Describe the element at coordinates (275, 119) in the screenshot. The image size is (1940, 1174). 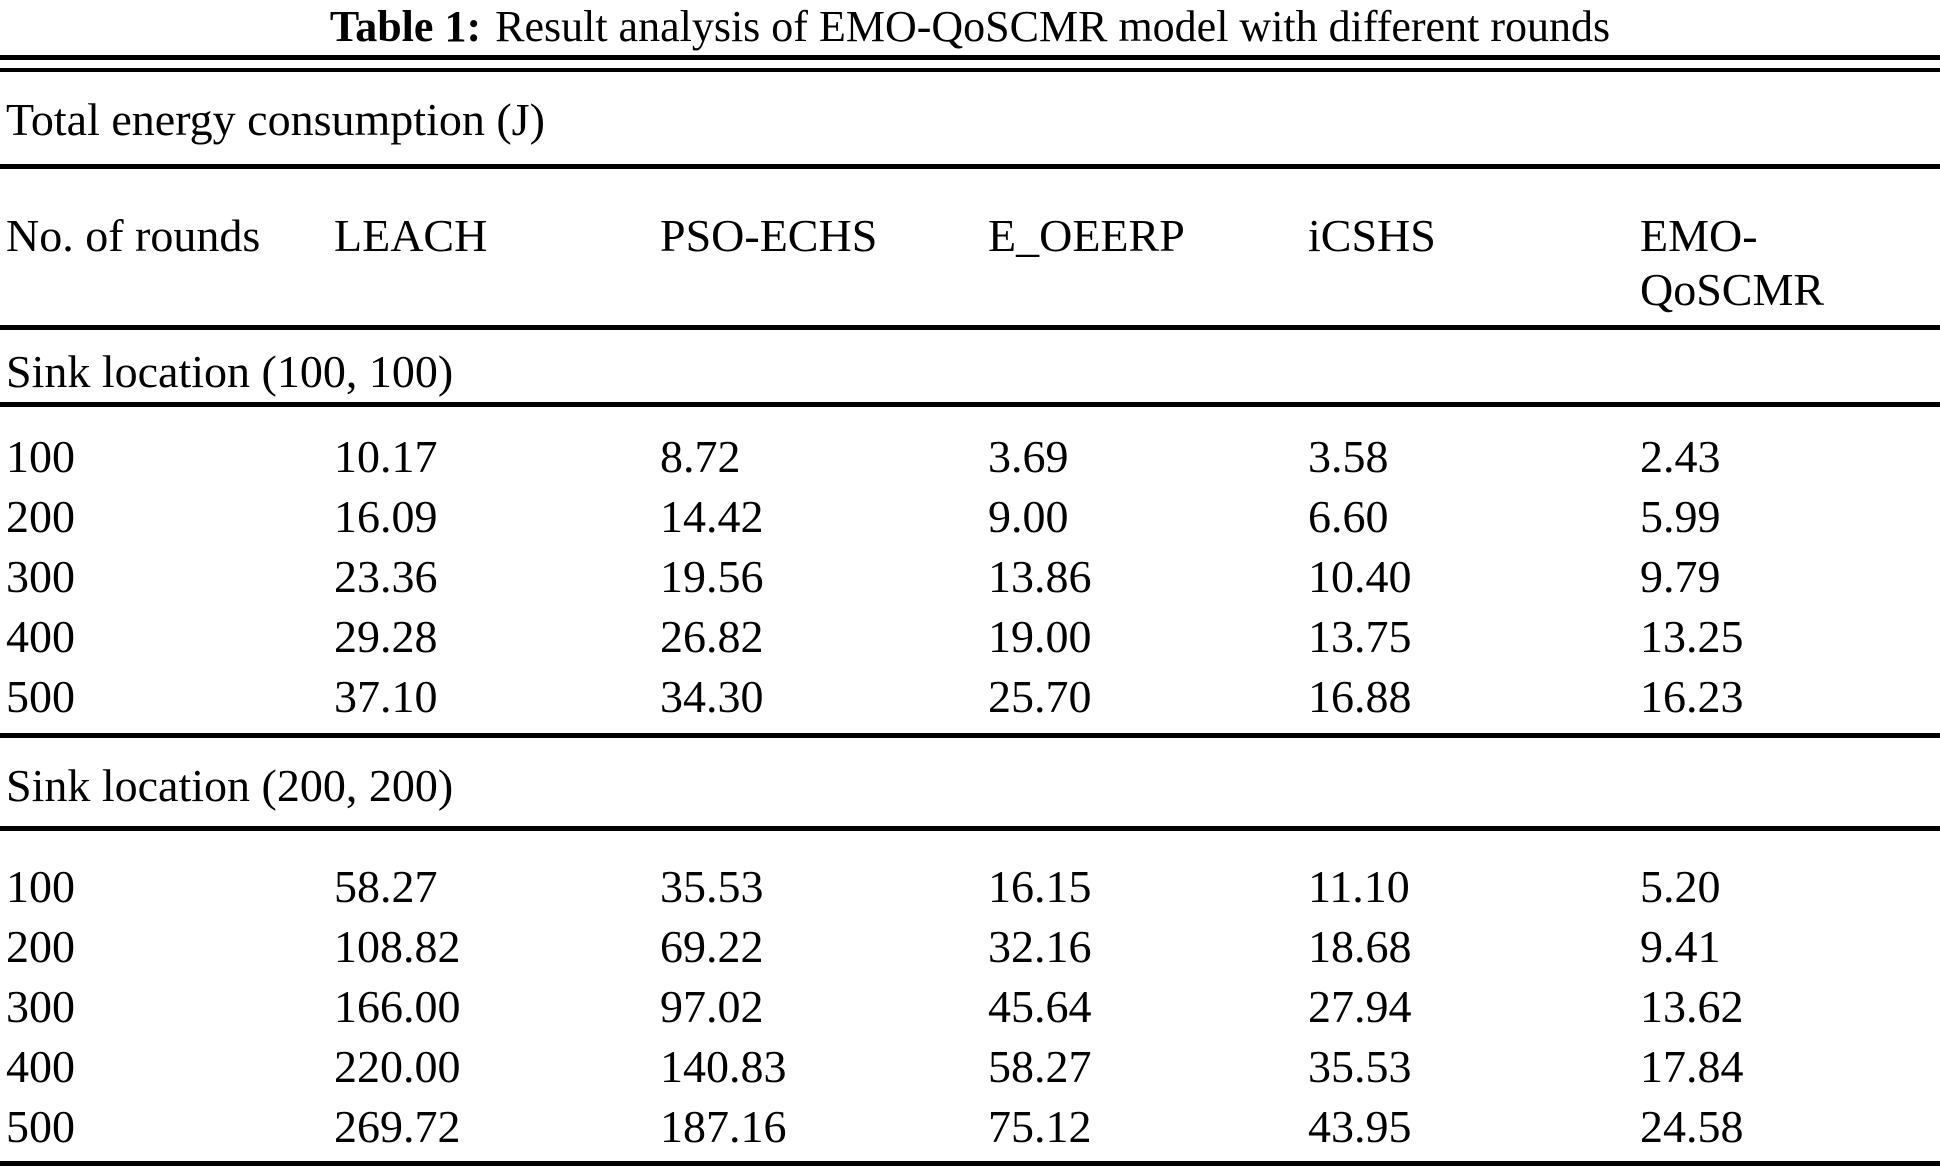
I see `table-caption: Total energy consumption (J)` at that location.